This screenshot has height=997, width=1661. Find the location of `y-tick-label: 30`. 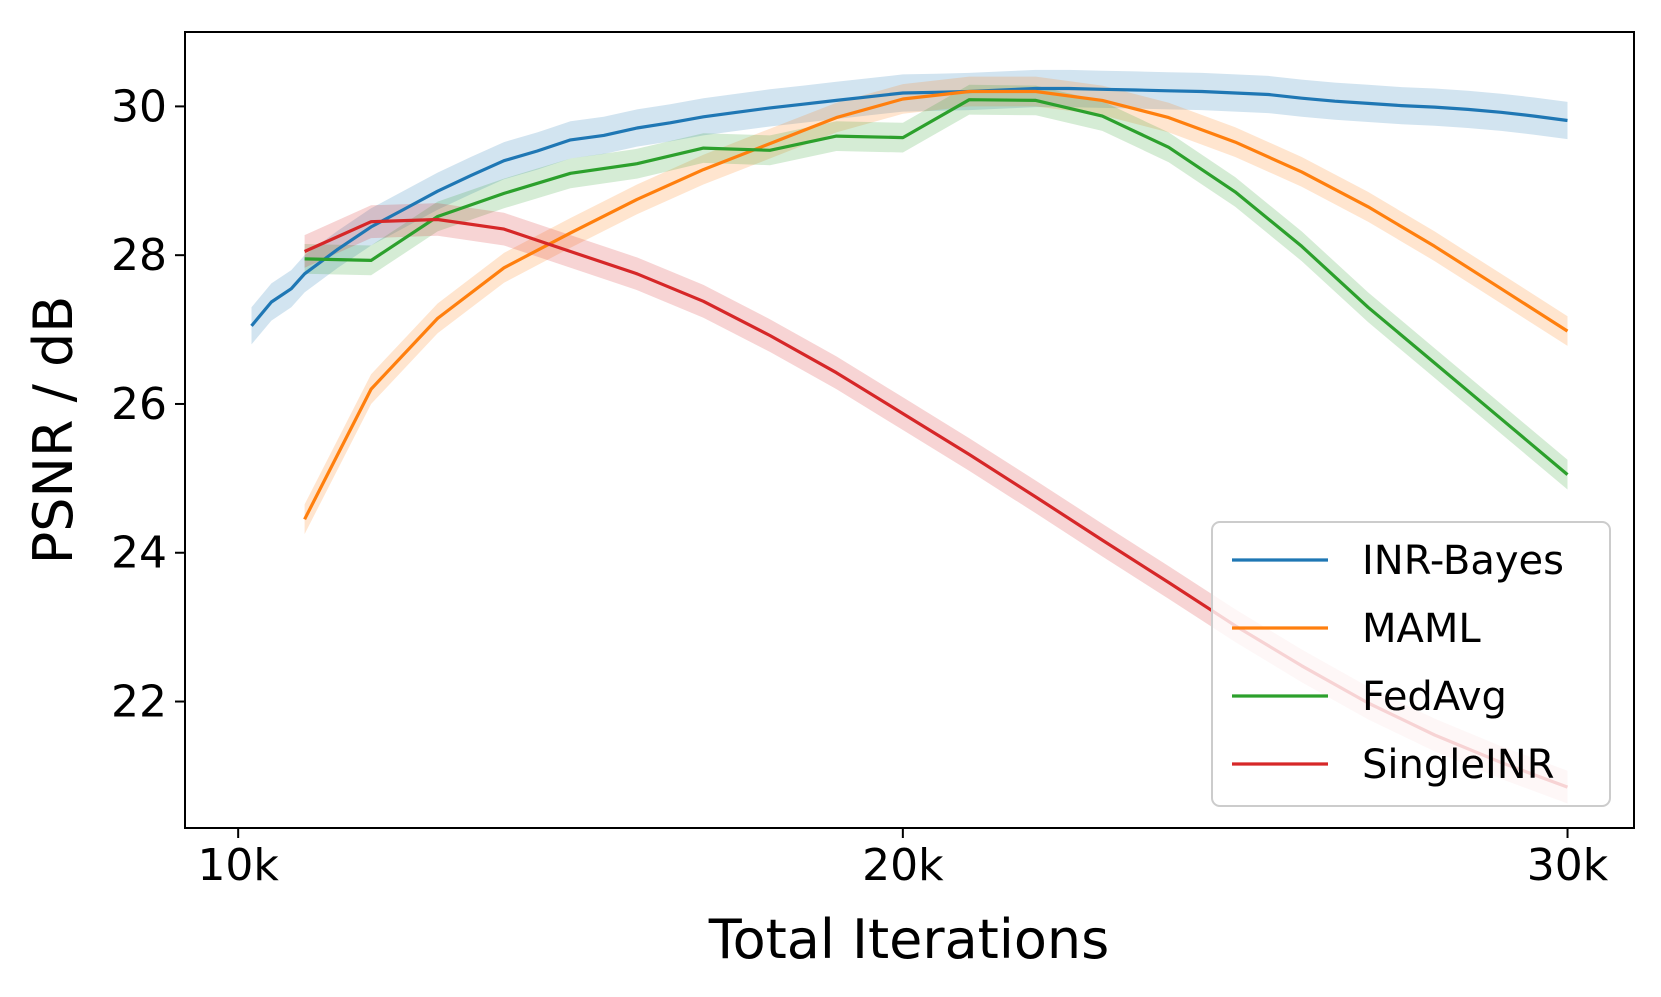

y-tick-label: 30 is located at coordinates (139, 106).